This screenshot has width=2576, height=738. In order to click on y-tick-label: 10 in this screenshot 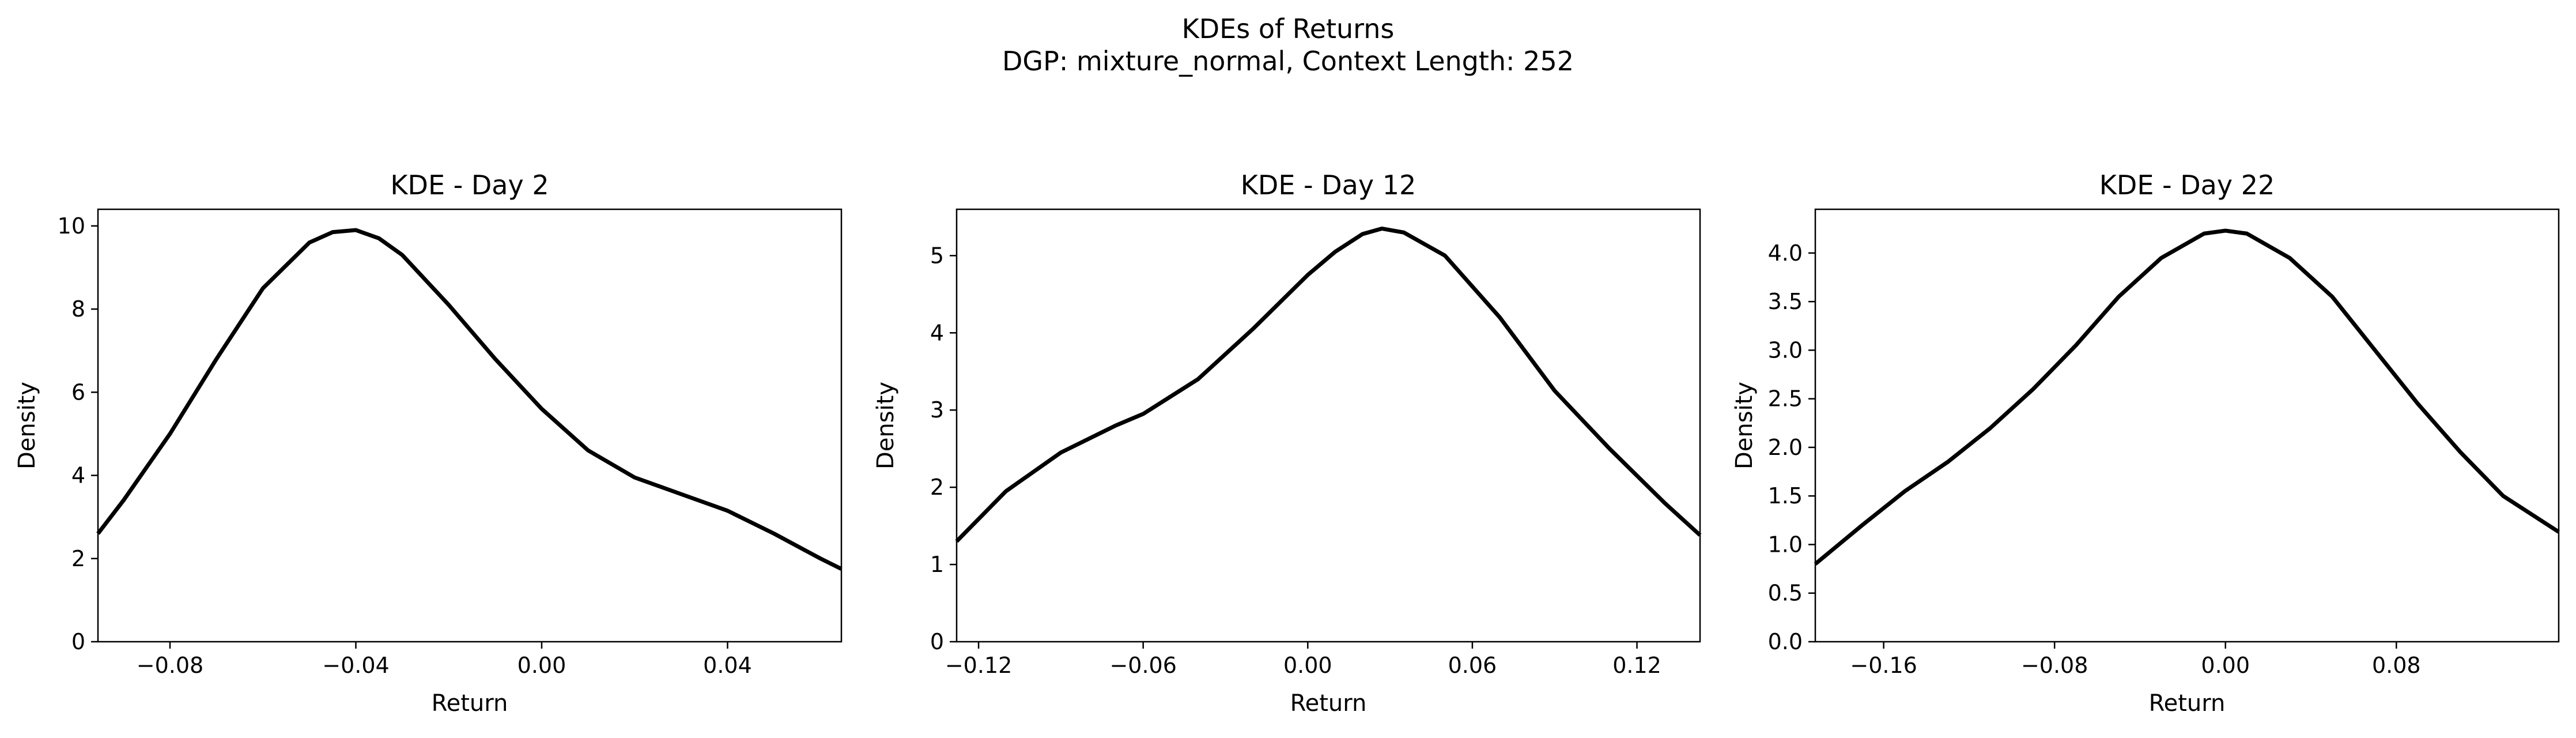, I will do `click(71, 226)`.